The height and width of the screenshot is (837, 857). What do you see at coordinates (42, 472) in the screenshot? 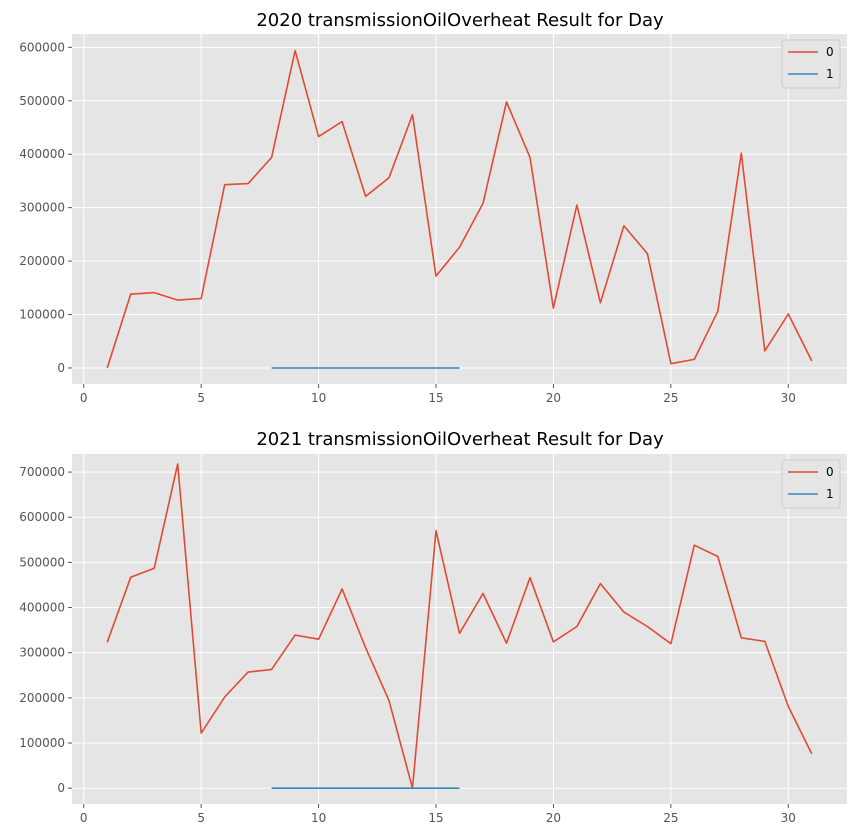
I see `y-tick-label: 700000` at bounding box center [42, 472].